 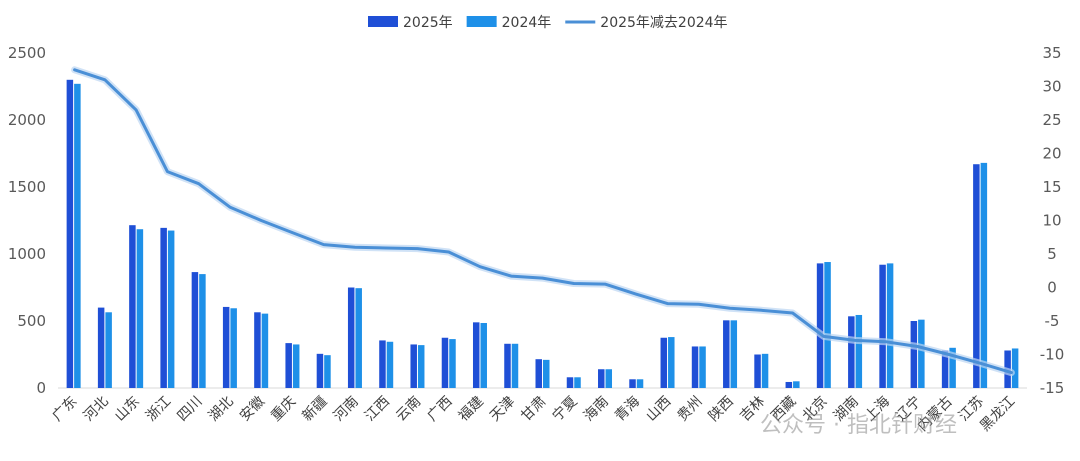 What do you see at coordinates (257, 350) in the screenshot?
I see `bar-2025年-安徽` at bounding box center [257, 350].